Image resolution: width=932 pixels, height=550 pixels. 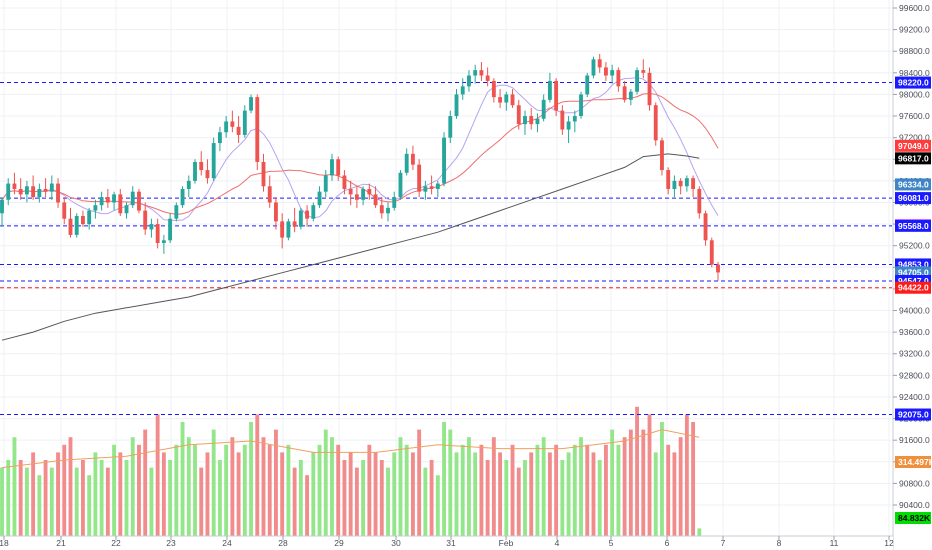 I want to click on price-tick-label: 92400.0, so click(x=914, y=397).